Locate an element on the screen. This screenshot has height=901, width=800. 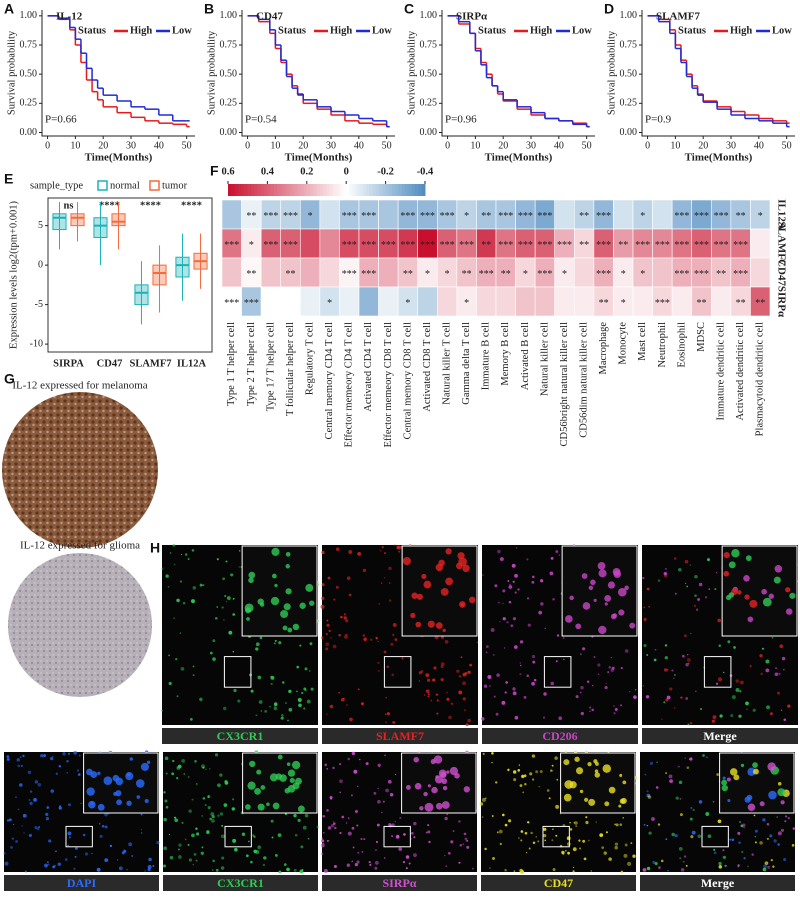
column-label: Memory B cell is located at coordinates (505, 354).